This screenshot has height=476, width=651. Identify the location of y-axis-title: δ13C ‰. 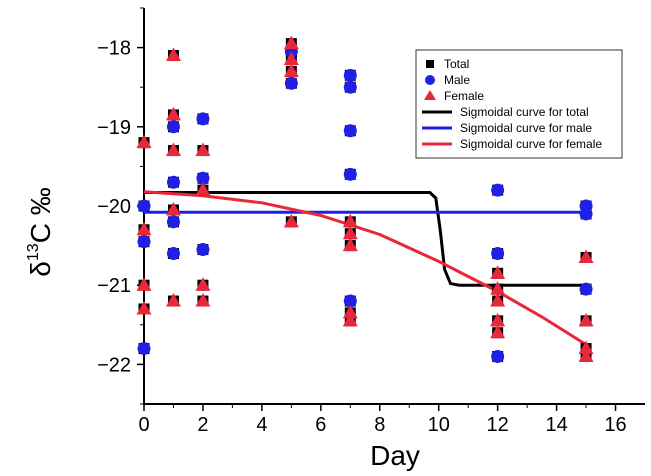
(40, 231).